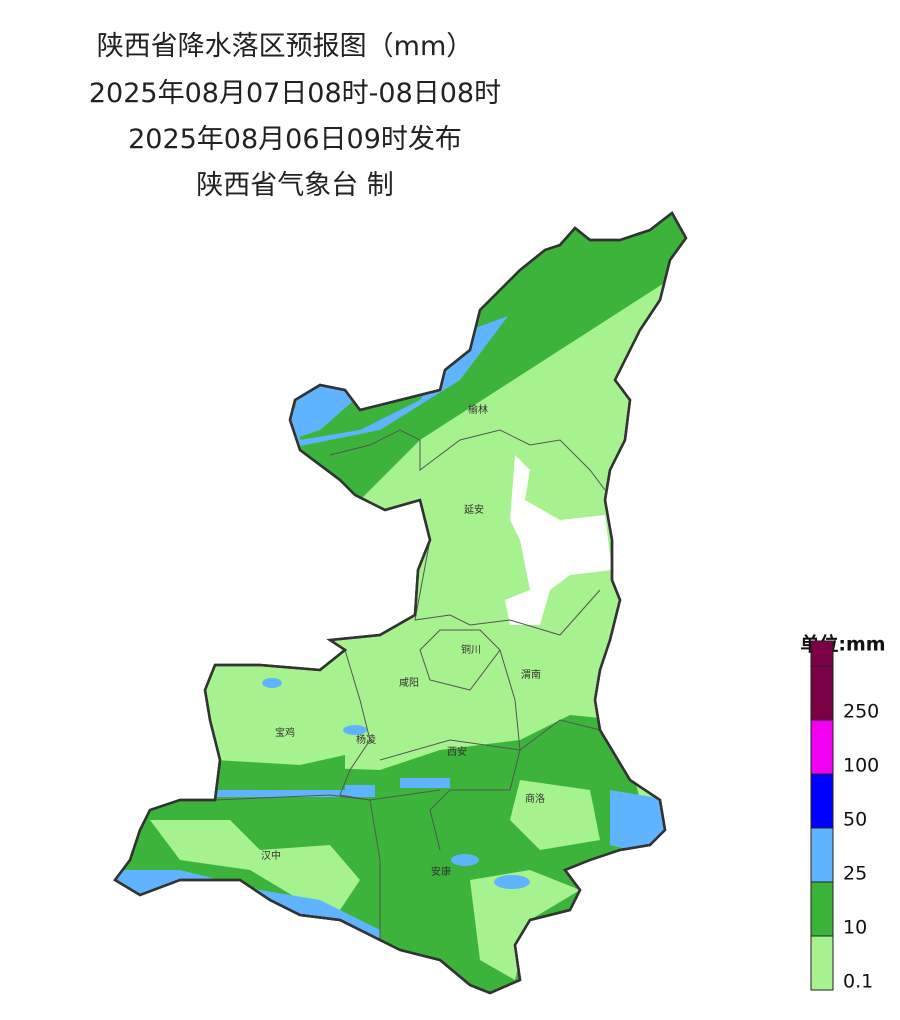 The height and width of the screenshot is (1020, 900). Describe the element at coordinates (457, 751) in the screenshot. I see `city-label: 西安` at that location.